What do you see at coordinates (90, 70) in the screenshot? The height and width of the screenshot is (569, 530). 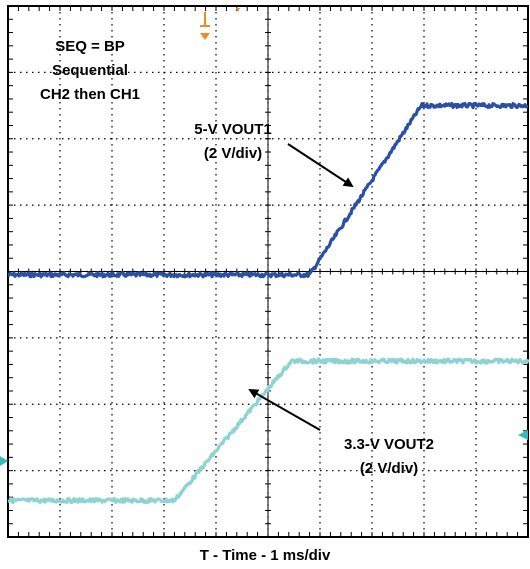 I see `annotation-line-2: Sequential` at bounding box center [90, 70].